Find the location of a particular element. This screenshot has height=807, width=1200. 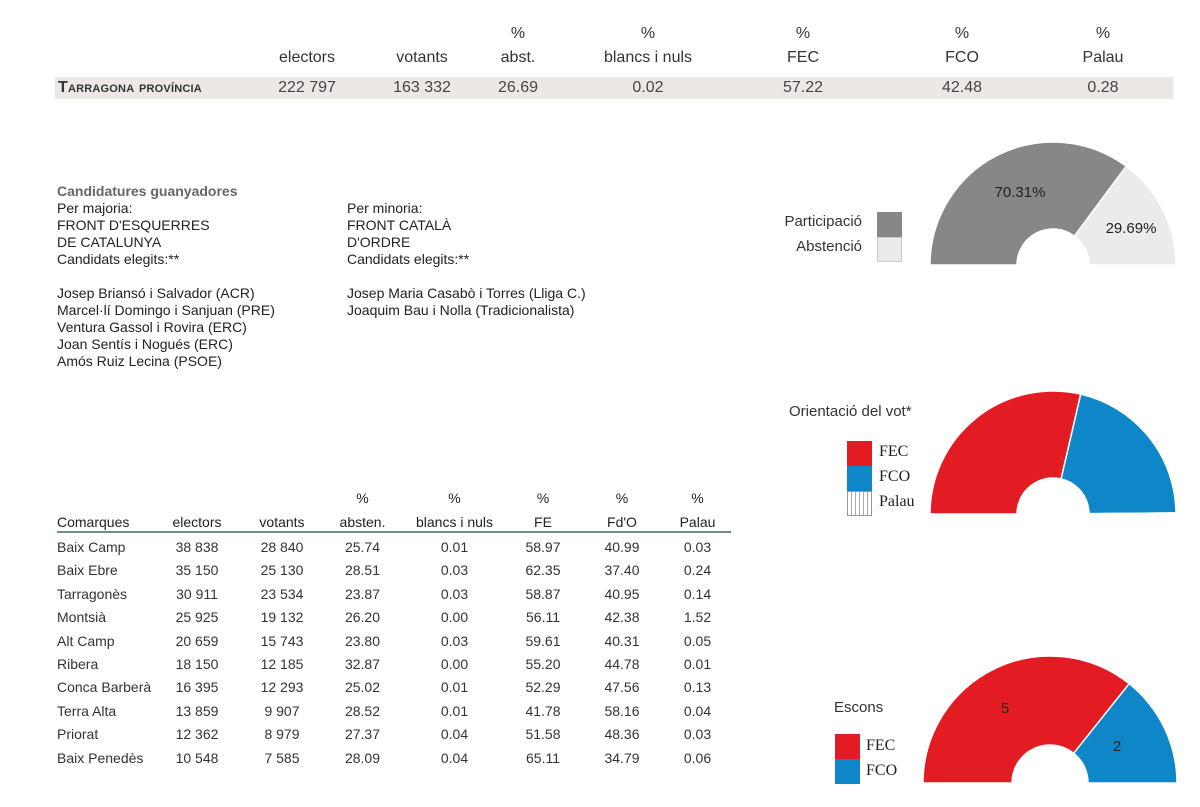

minority-heading: Per minoria: is located at coordinates (385, 208).